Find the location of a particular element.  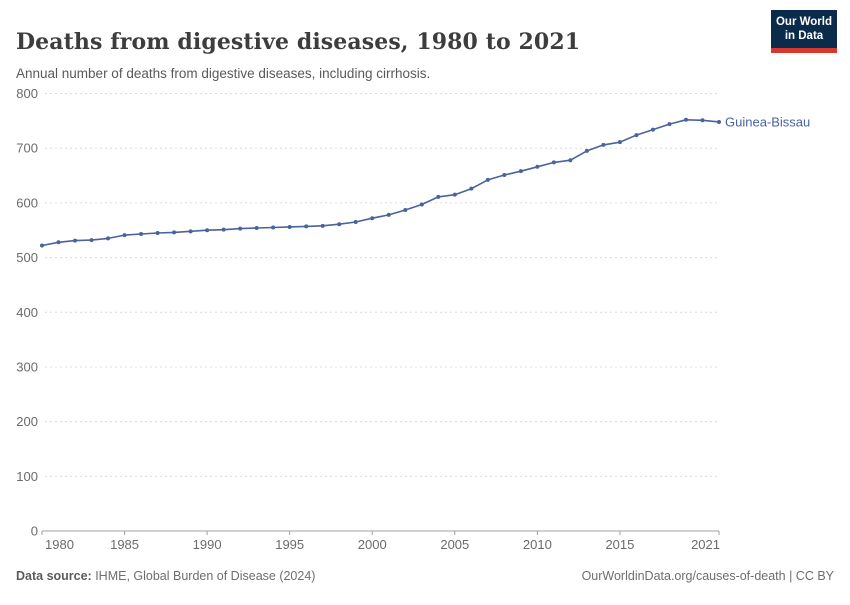

y-tick-label: 300 is located at coordinates (27, 366).